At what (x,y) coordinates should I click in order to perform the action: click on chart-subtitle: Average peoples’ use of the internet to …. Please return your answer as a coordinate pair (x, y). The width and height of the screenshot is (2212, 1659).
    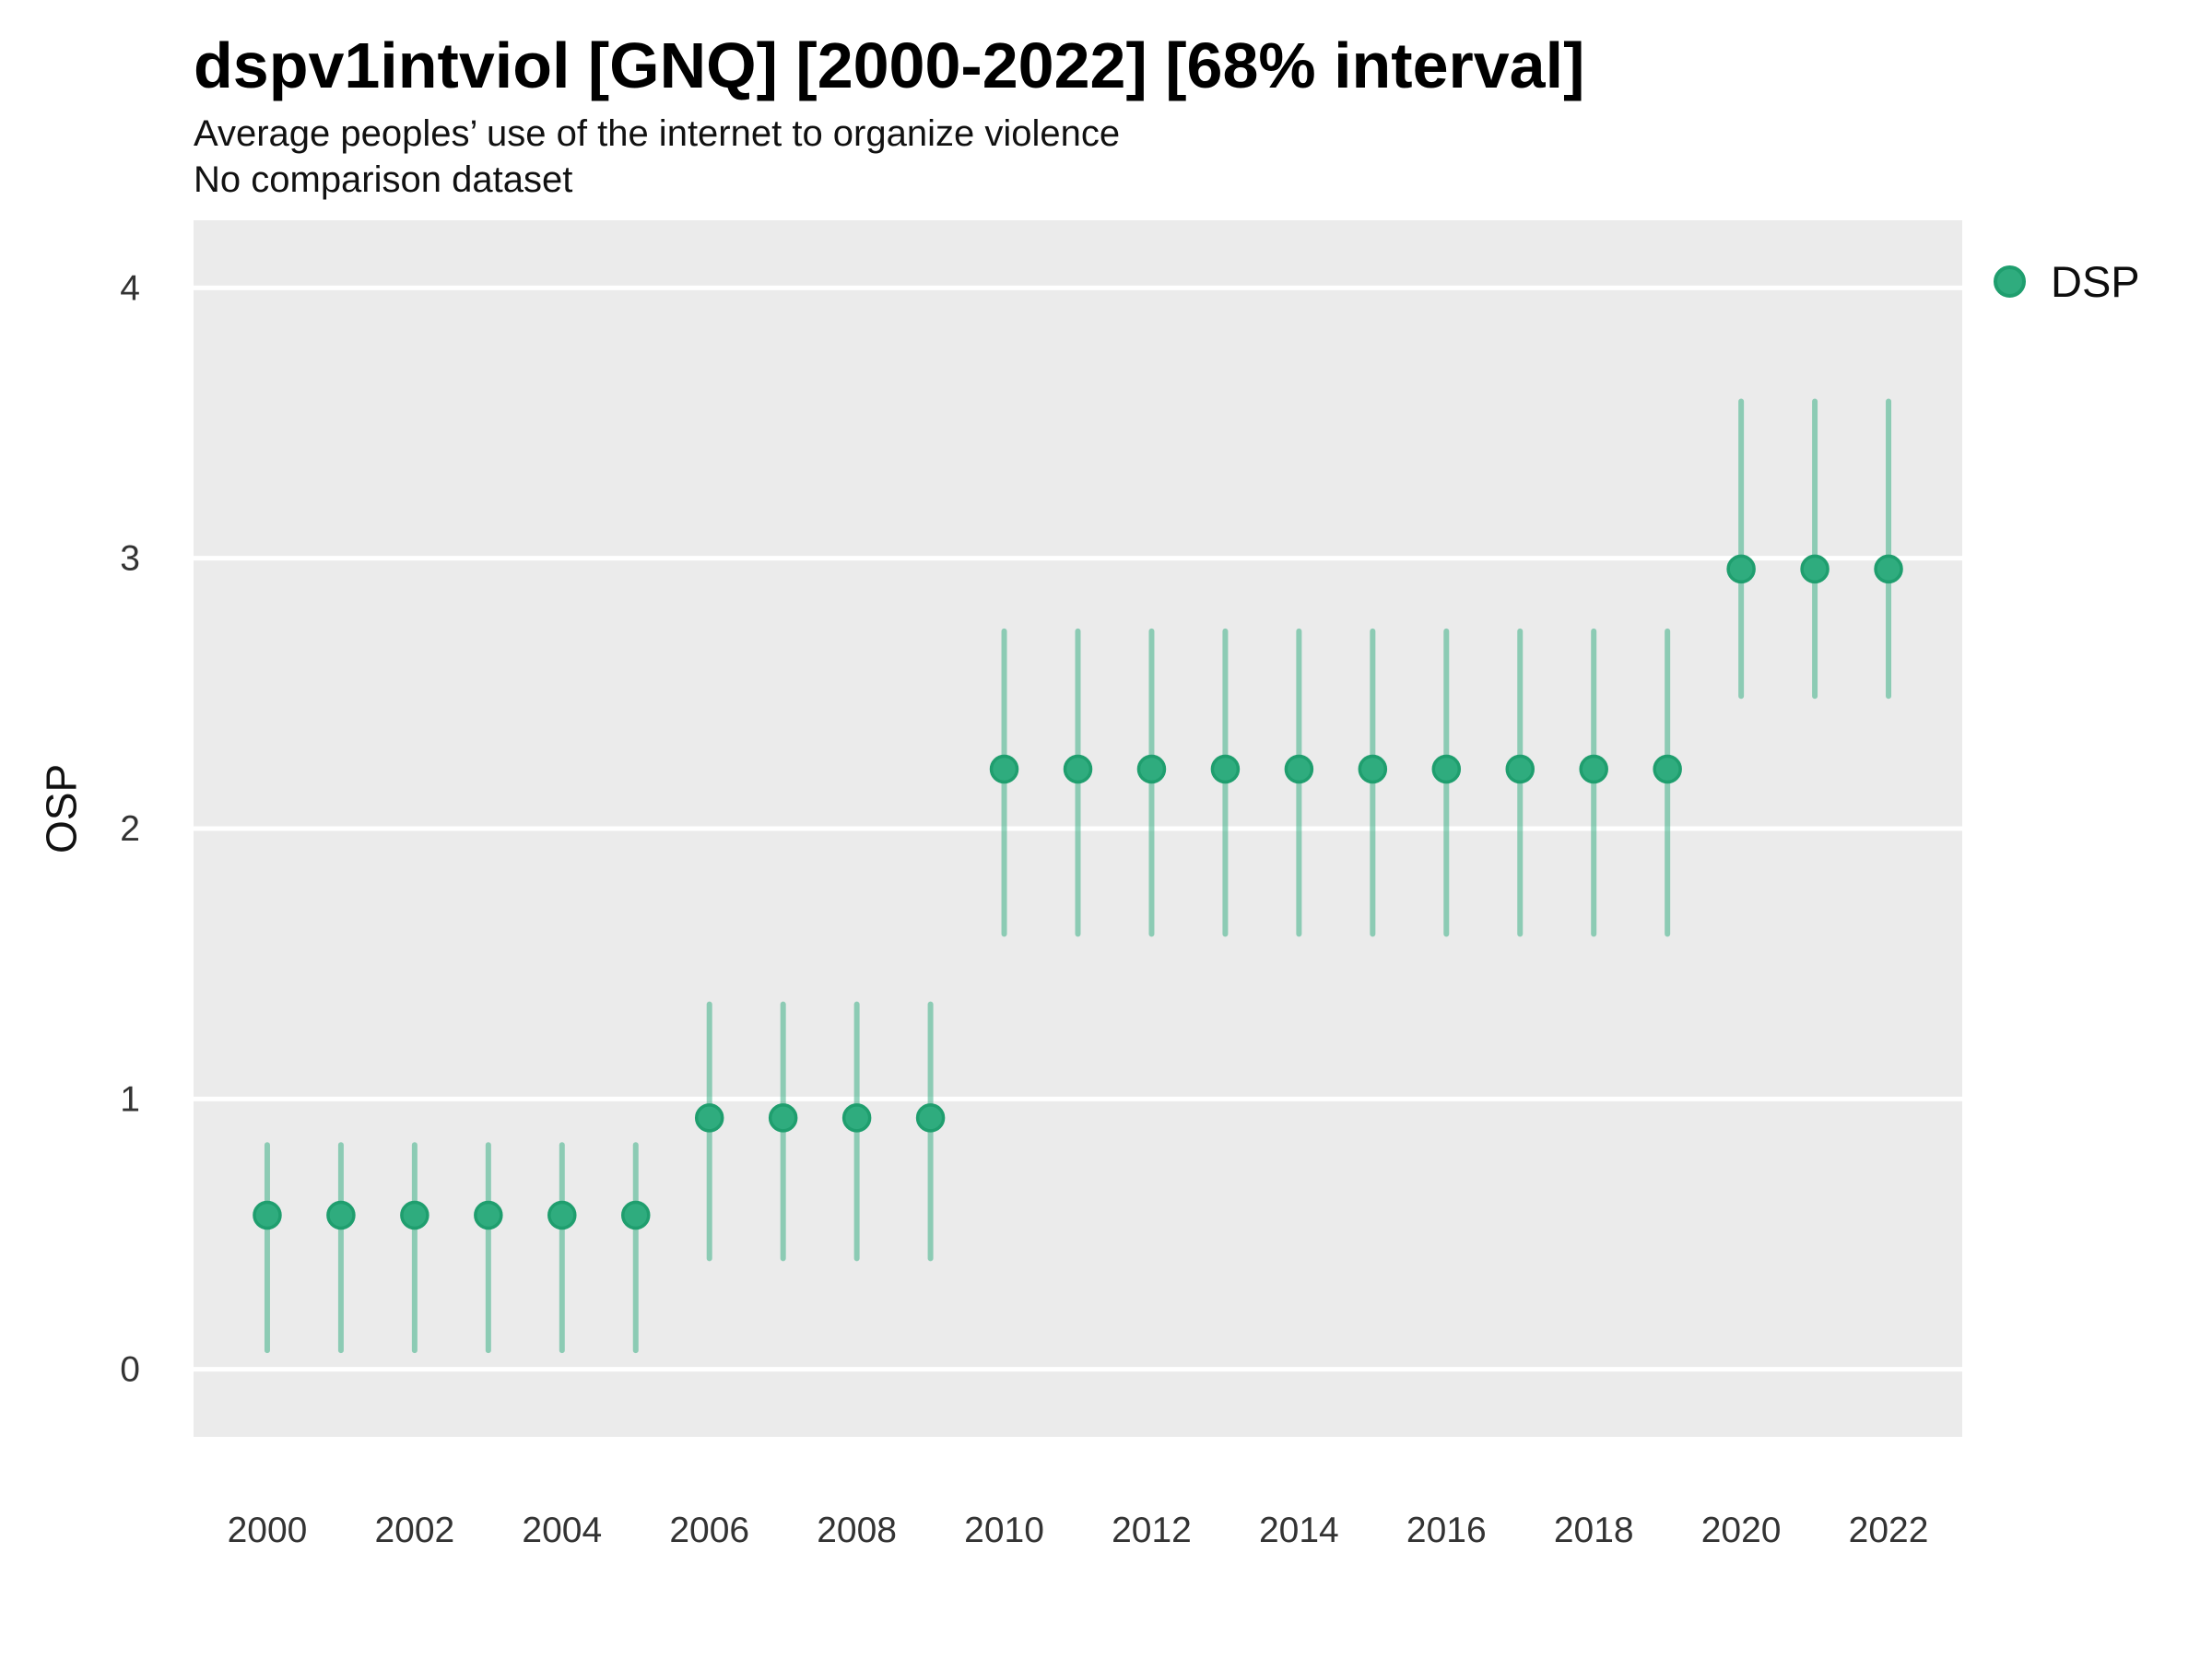
    Looking at the image, I should click on (657, 133).